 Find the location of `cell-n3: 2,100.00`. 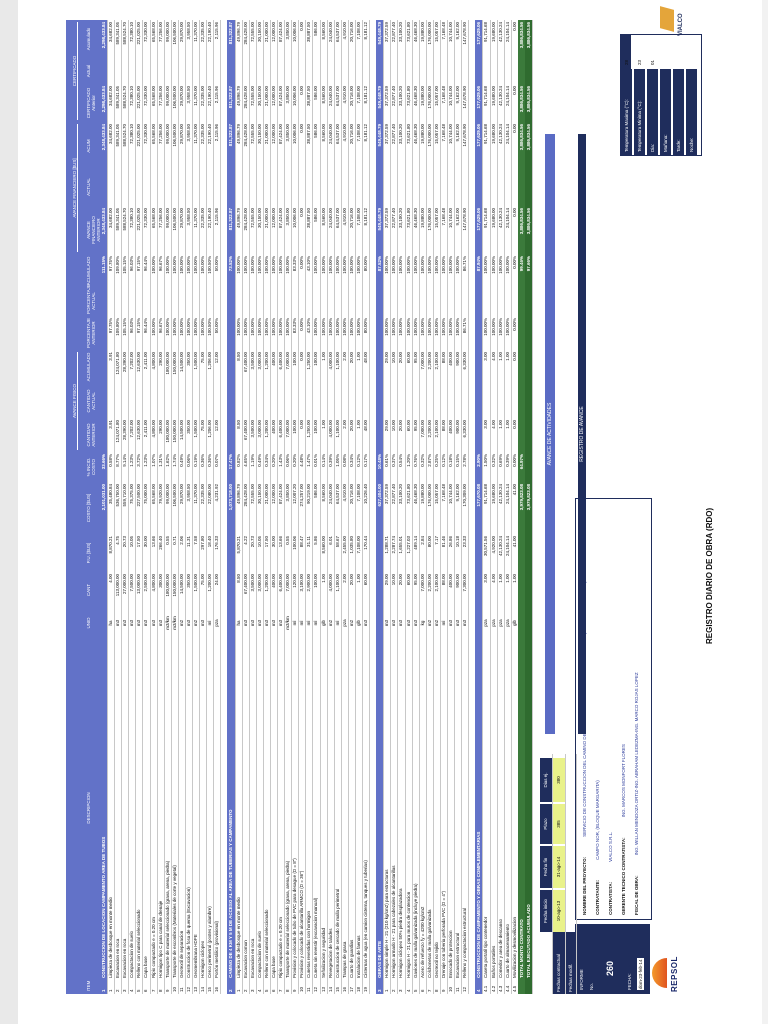

cell-n3: 2,100.00 is located at coordinates (436, 361).